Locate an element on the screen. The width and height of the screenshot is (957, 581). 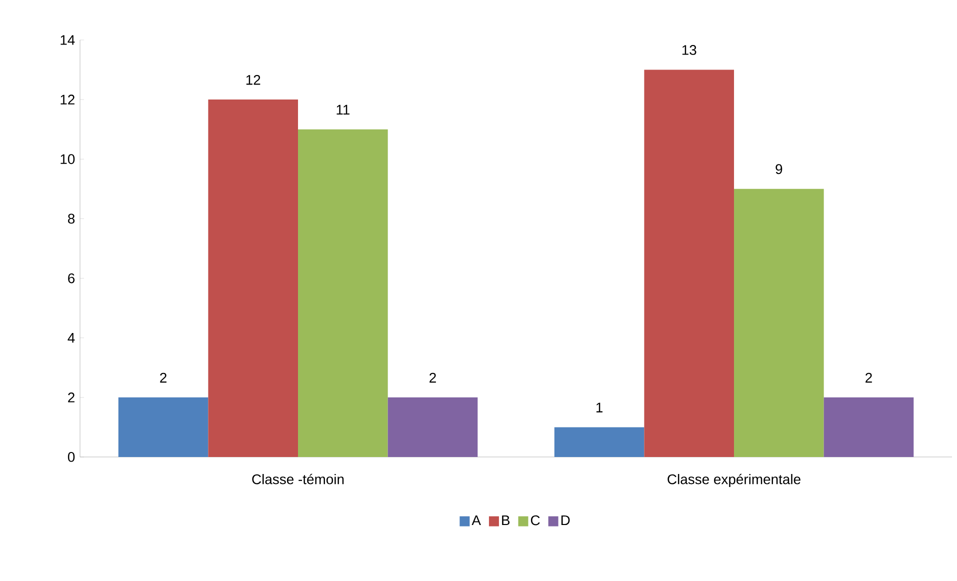
legend-label: C is located at coordinates (535, 520).